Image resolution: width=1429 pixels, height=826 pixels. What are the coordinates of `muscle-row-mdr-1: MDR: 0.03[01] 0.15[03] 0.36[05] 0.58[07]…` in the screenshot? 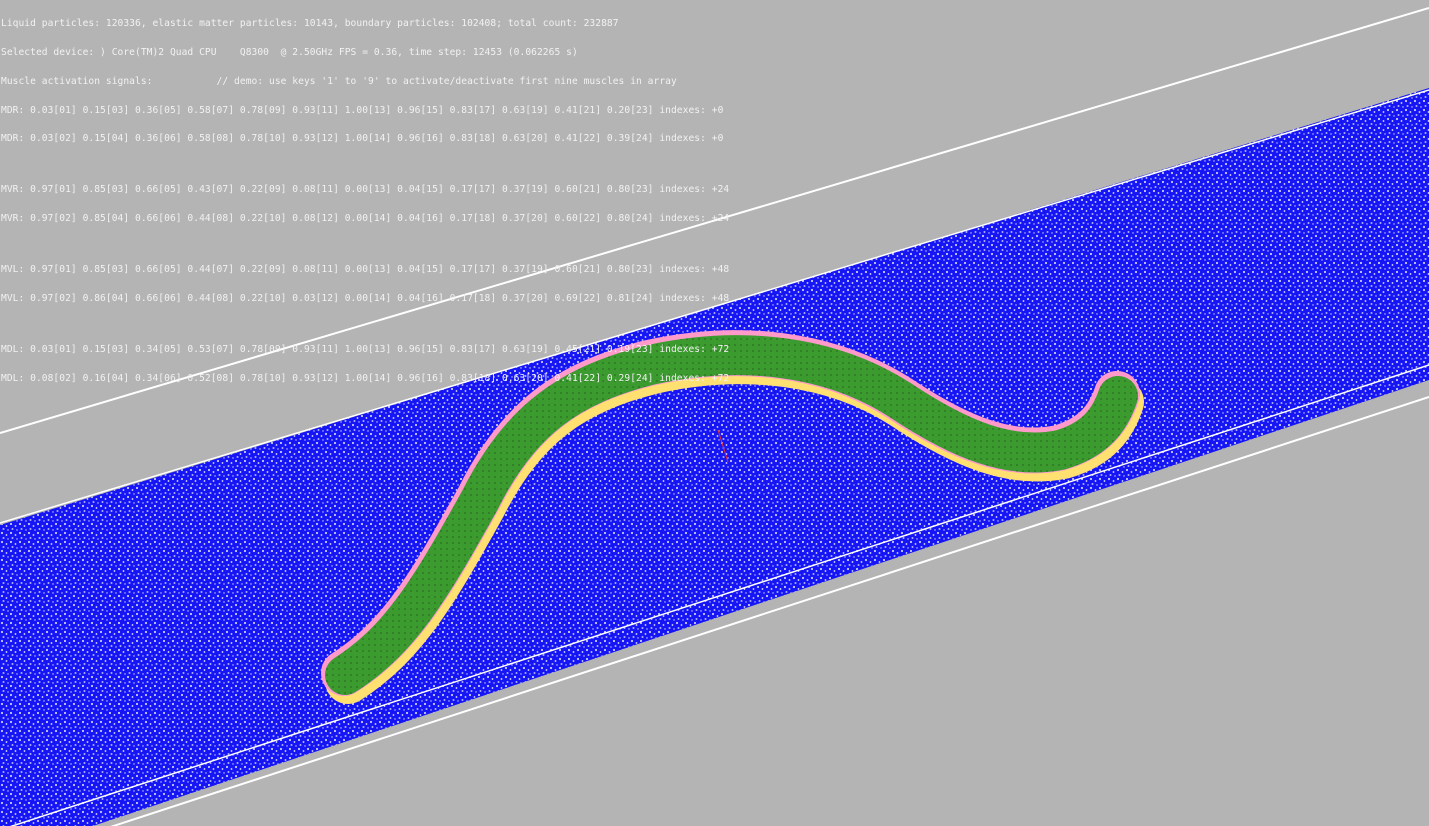 It's located at (362, 110).